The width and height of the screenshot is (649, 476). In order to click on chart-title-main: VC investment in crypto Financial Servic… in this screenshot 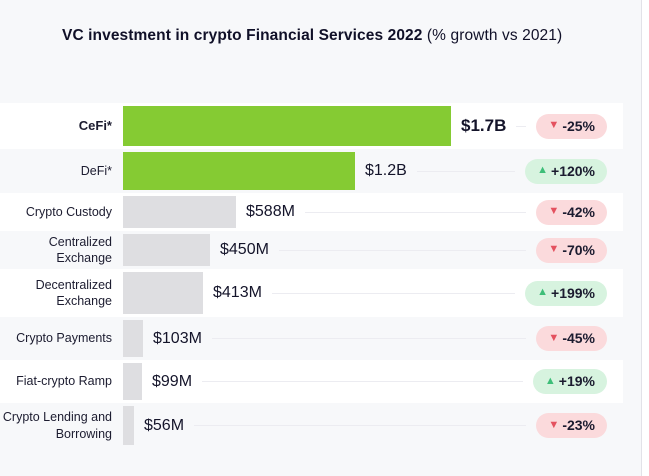, I will do `click(242, 35)`.